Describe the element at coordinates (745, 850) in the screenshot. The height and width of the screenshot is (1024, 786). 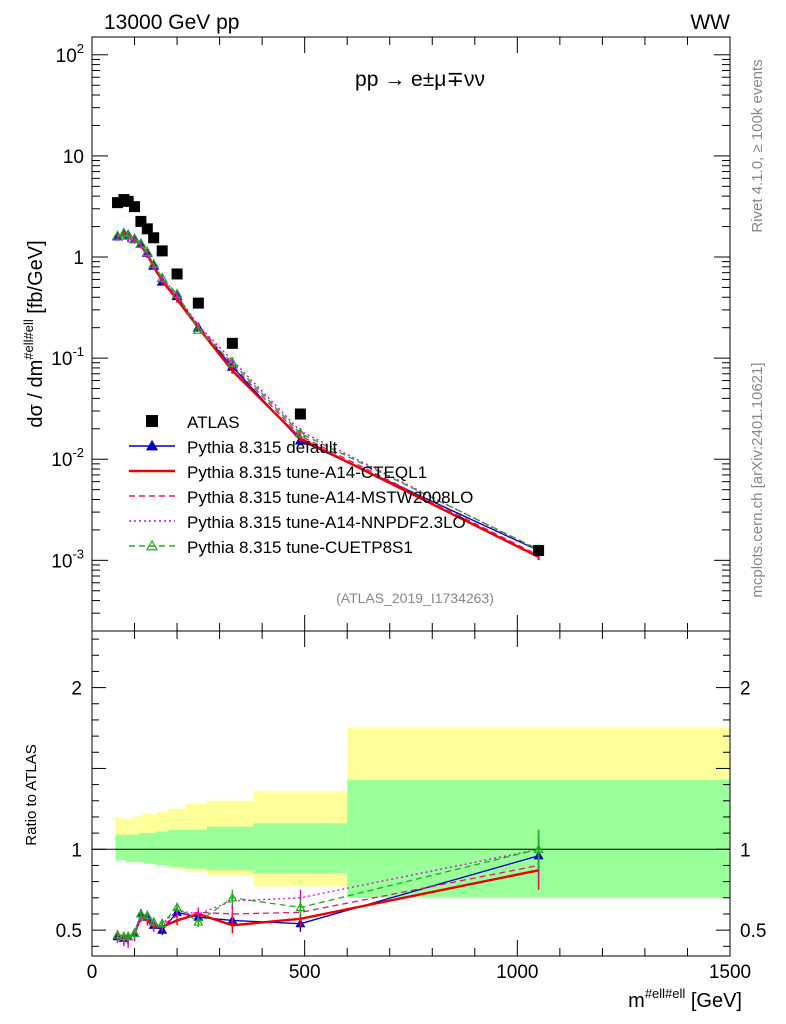
I see `ratio-y-tick-label-right: 1` at that location.